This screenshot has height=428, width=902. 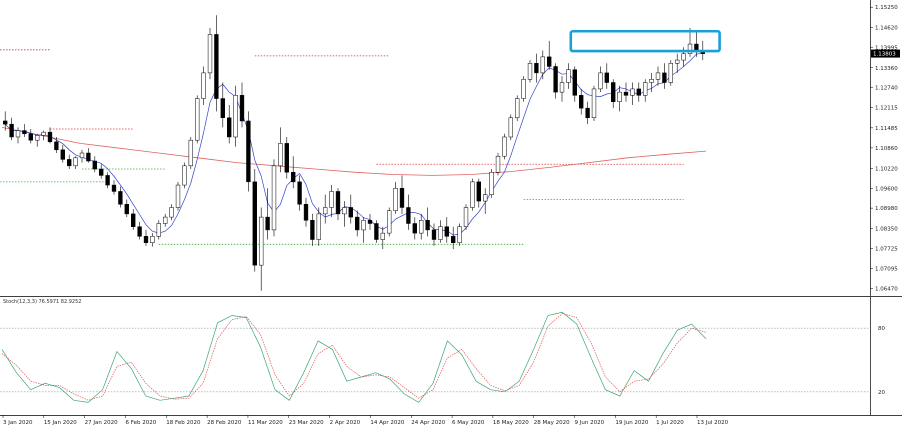 What do you see at coordinates (886, 89) in the screenshot?
I see `price-tick-label: 1.12740` at bounding box center [886, 89].